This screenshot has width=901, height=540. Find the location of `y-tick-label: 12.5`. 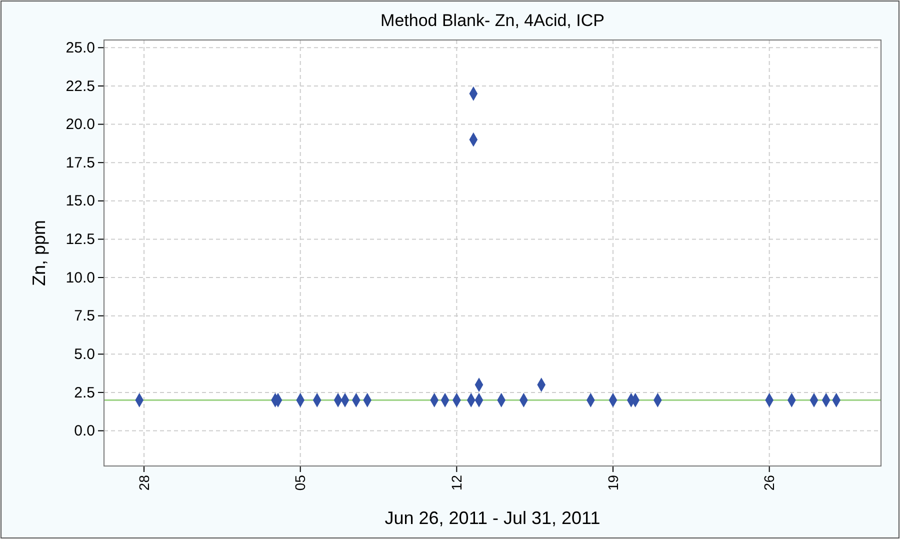

y-tick-label: 12.5 is located at coordinates (80, 239).